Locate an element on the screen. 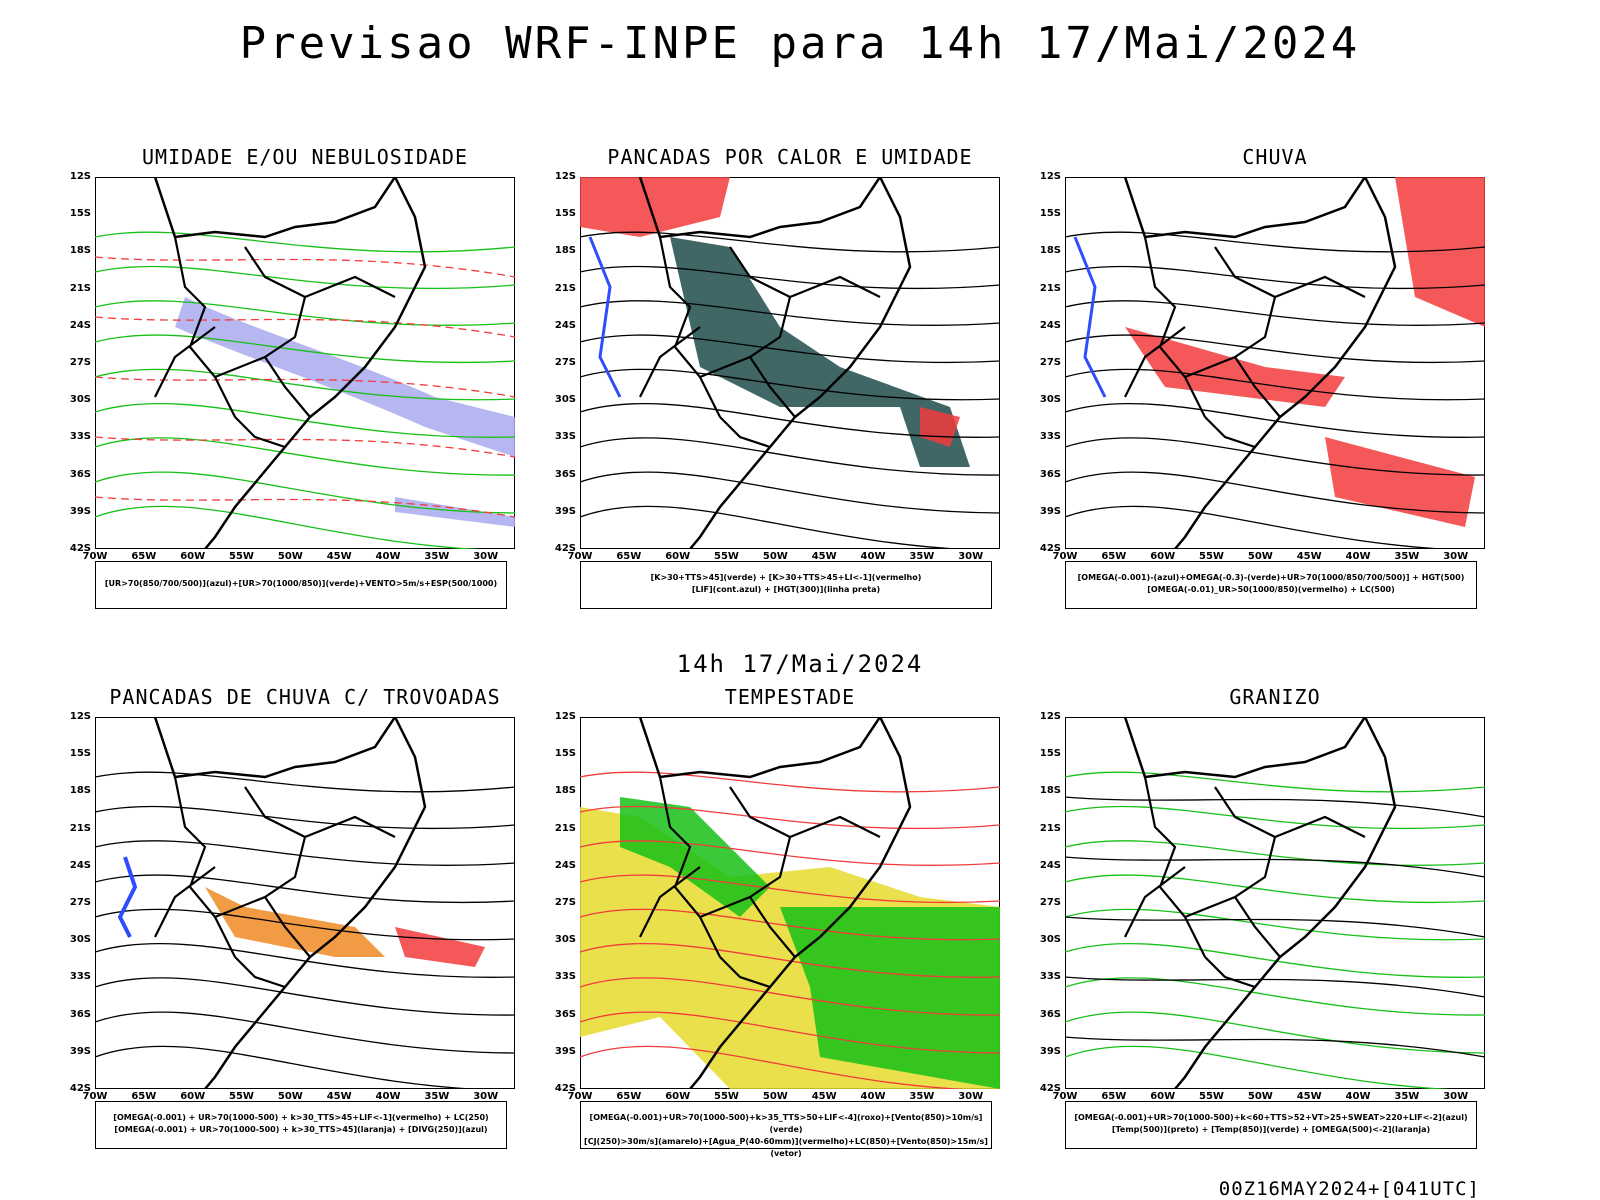 The height and width of the screenshot is (1200, 1600). lon-tick-label: 30W is located at coordinates (971, 1096).